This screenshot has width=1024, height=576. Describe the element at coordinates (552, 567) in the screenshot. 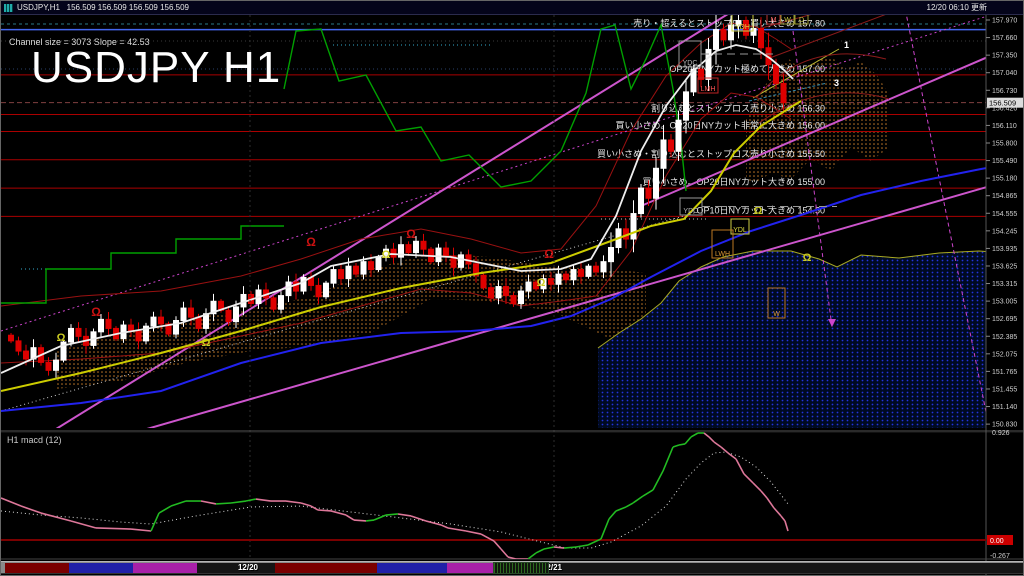

I see `date-label: 12/21` at that location.